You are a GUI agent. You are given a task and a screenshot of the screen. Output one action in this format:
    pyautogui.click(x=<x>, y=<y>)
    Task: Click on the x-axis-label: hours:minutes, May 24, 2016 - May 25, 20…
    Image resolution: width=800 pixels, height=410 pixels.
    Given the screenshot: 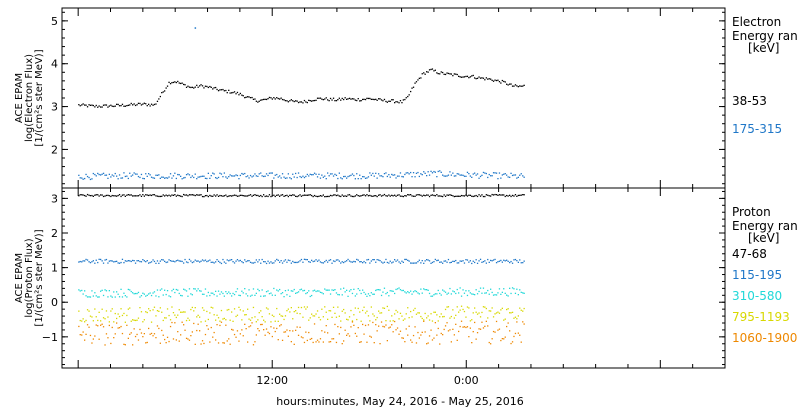 What is the action you would take?
    pyautogui.click(x=400, y=401)
    